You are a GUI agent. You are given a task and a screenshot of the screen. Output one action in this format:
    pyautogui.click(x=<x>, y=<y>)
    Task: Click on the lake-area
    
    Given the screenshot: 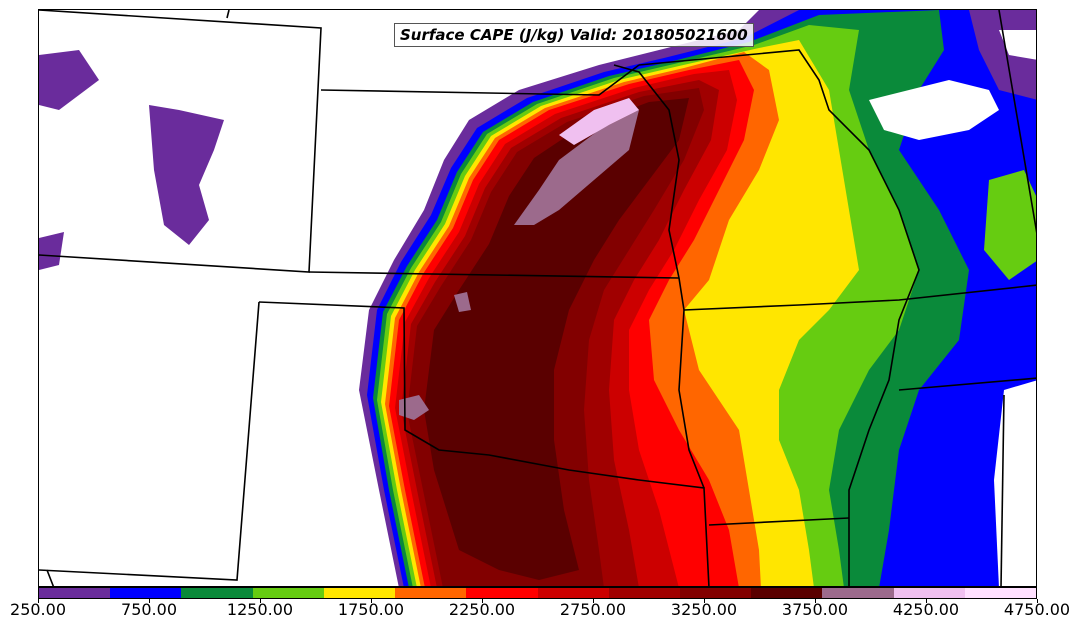 What is the action you would take?
    pyautogui.click(x=934, y=110)
    